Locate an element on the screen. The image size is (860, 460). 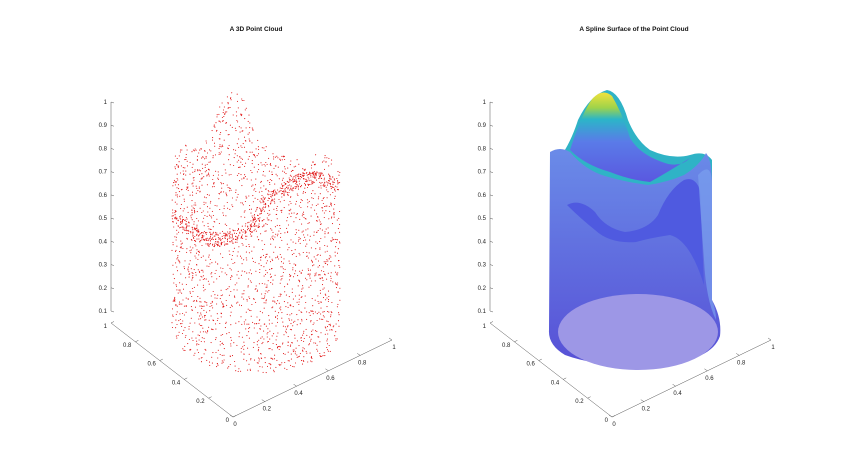
z-tick-label: 0.9 is located at coordinates (482, 126).